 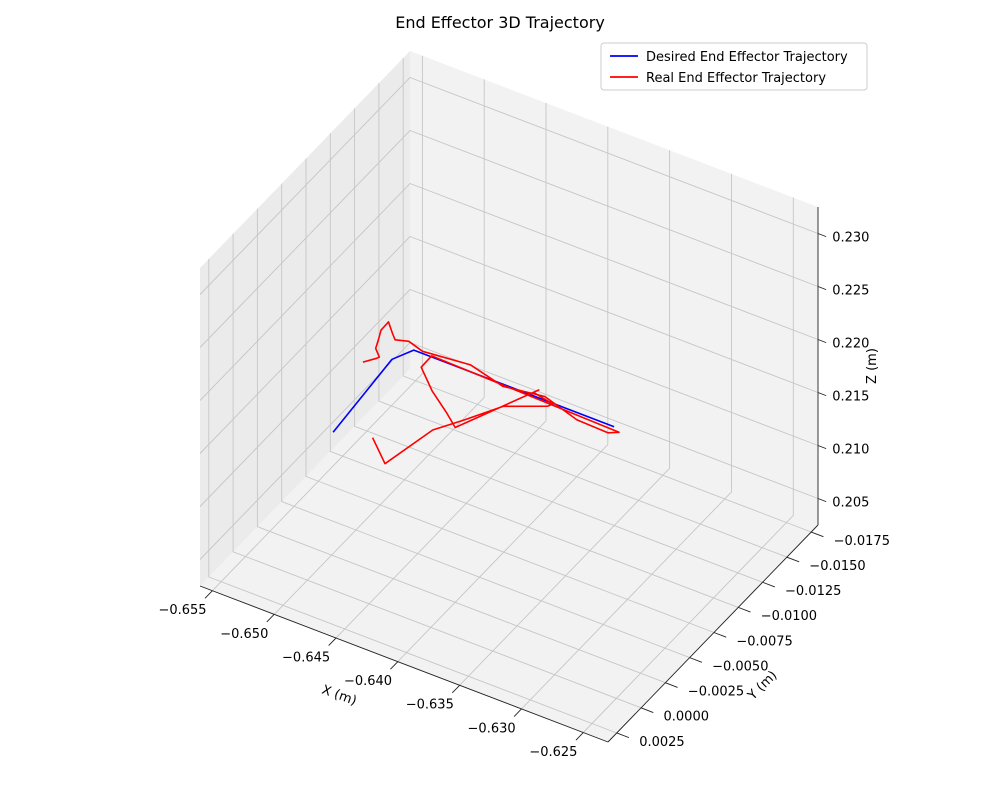 I want to click on x-tick-label-3: −0.640, so click(x=368, y=681).